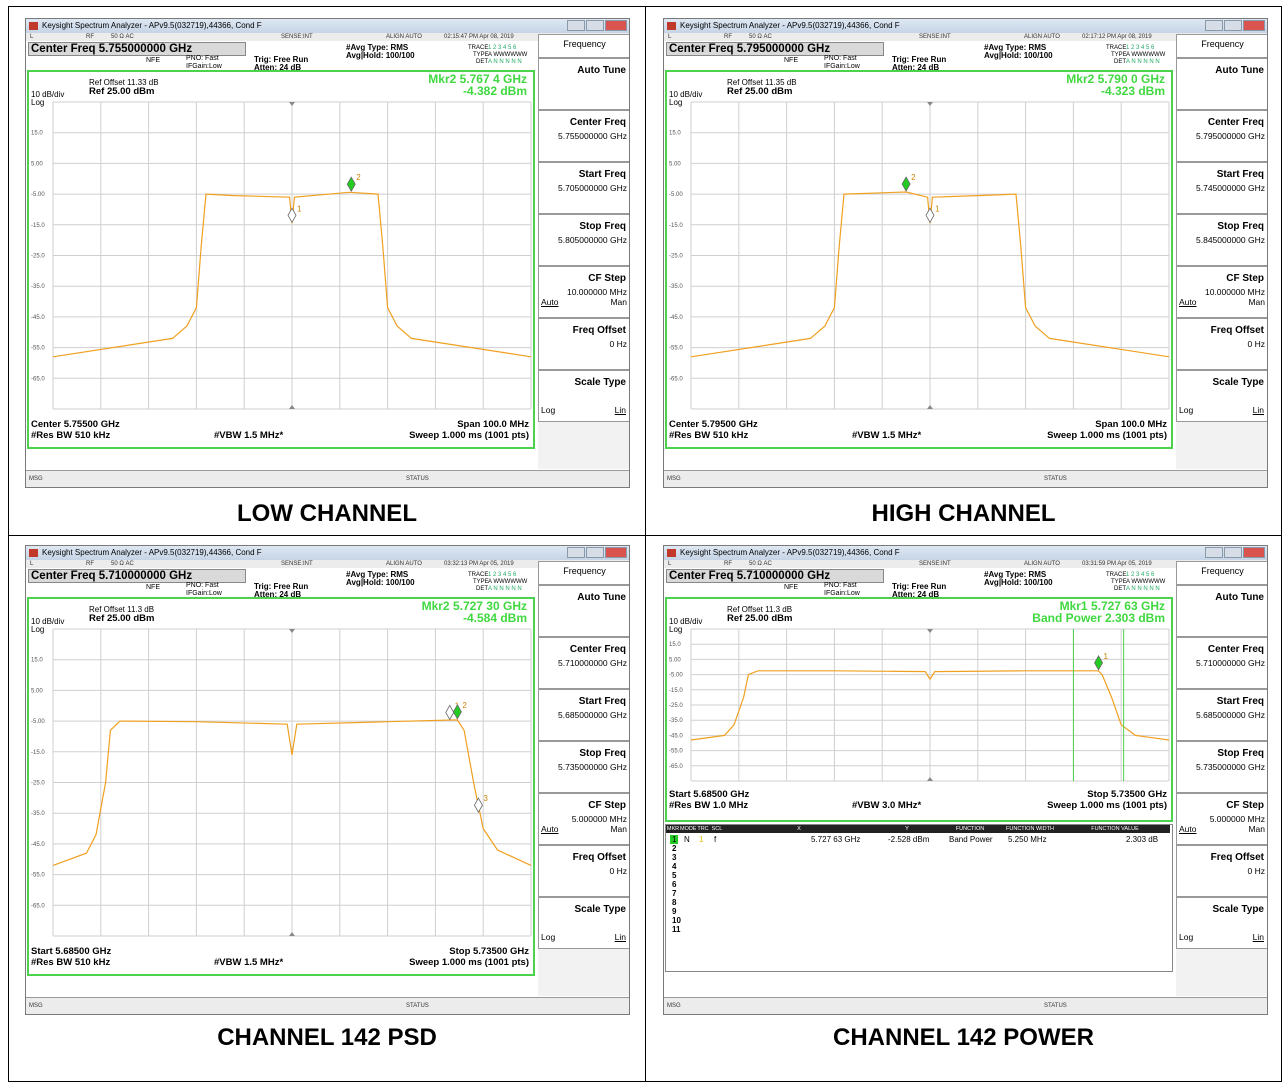  I want to click on status-rf: RF, so click(728, 37).